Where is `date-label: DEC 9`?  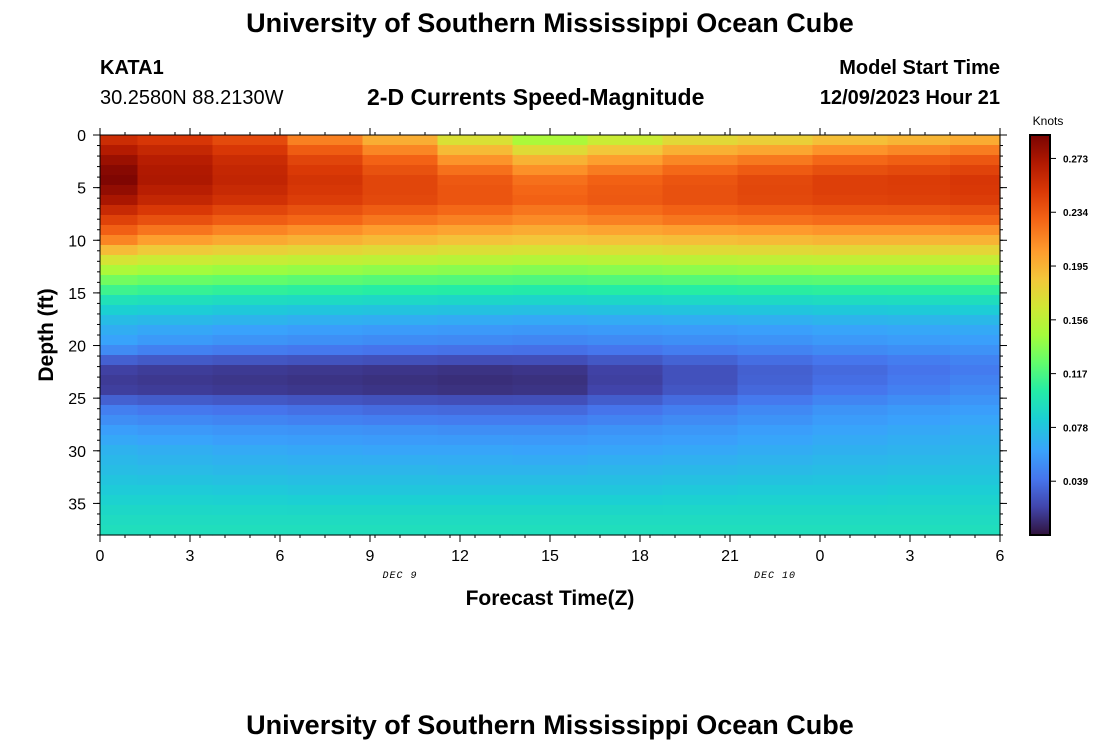
date-label: DEC 9 is located at coordinates (399, 576).